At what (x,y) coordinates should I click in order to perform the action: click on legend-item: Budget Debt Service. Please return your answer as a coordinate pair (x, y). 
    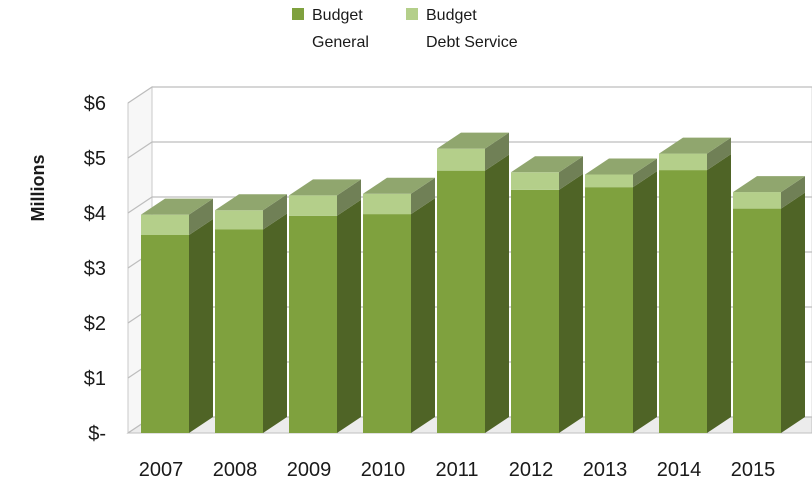
    Looking at the image, I should click on (462, 29).